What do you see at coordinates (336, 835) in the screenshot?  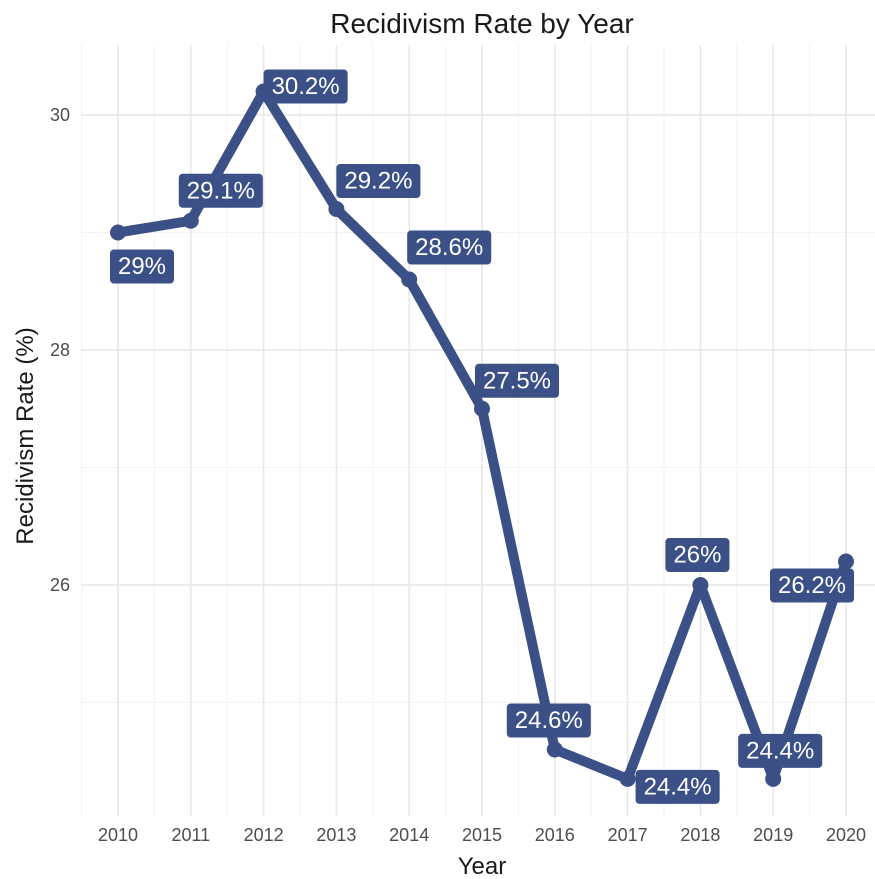 I see `x-tick-label: 2013` at bounding box center [336, 835].